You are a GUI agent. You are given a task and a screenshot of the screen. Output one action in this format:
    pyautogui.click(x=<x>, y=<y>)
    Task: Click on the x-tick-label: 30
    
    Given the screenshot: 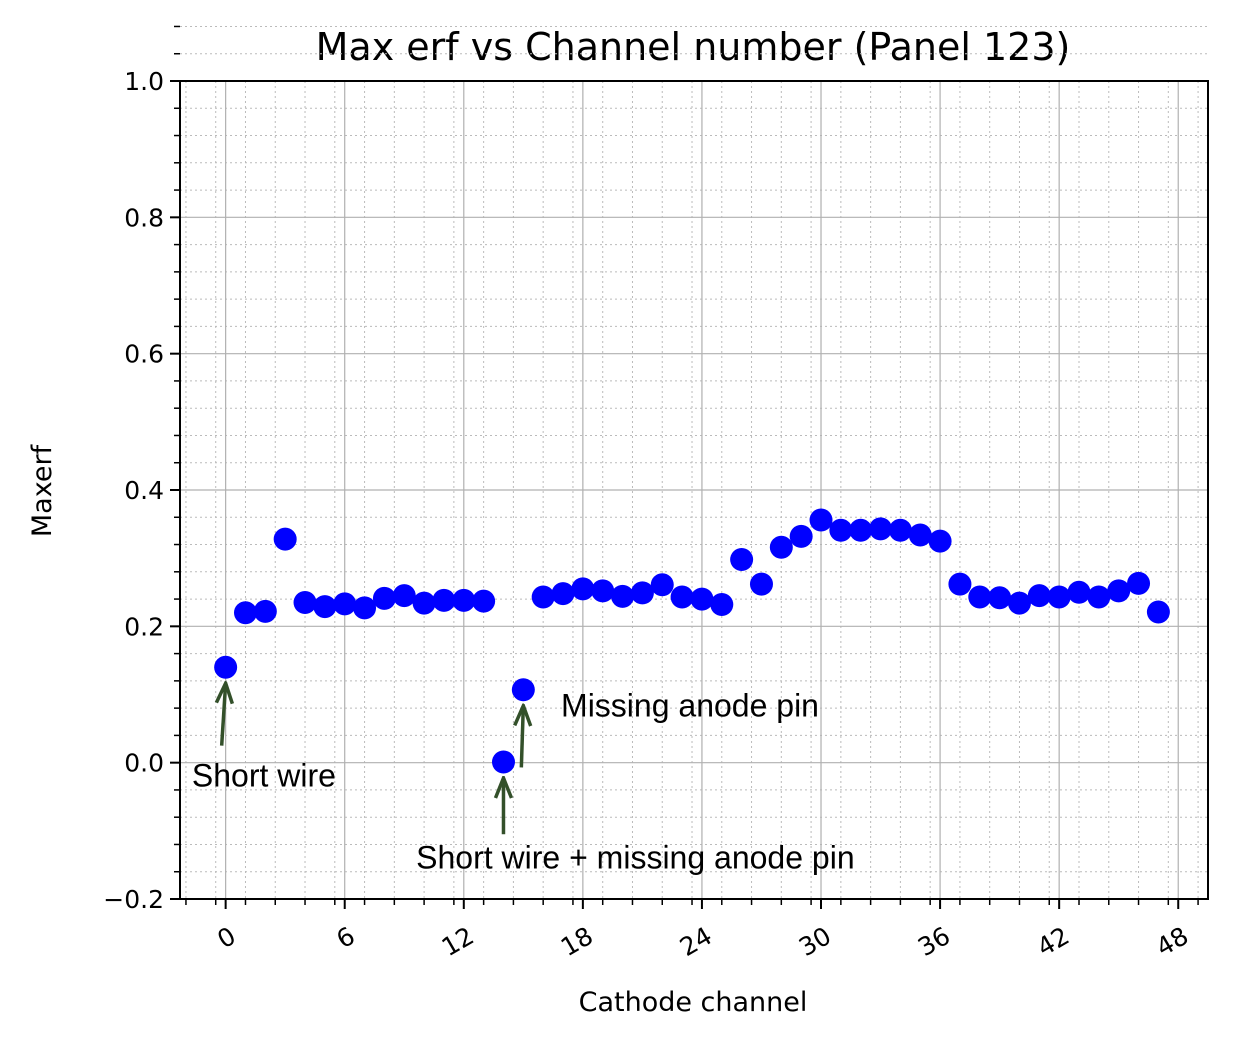 What is the action you would take?
    pyautogui.click(x=815, y=941)
    